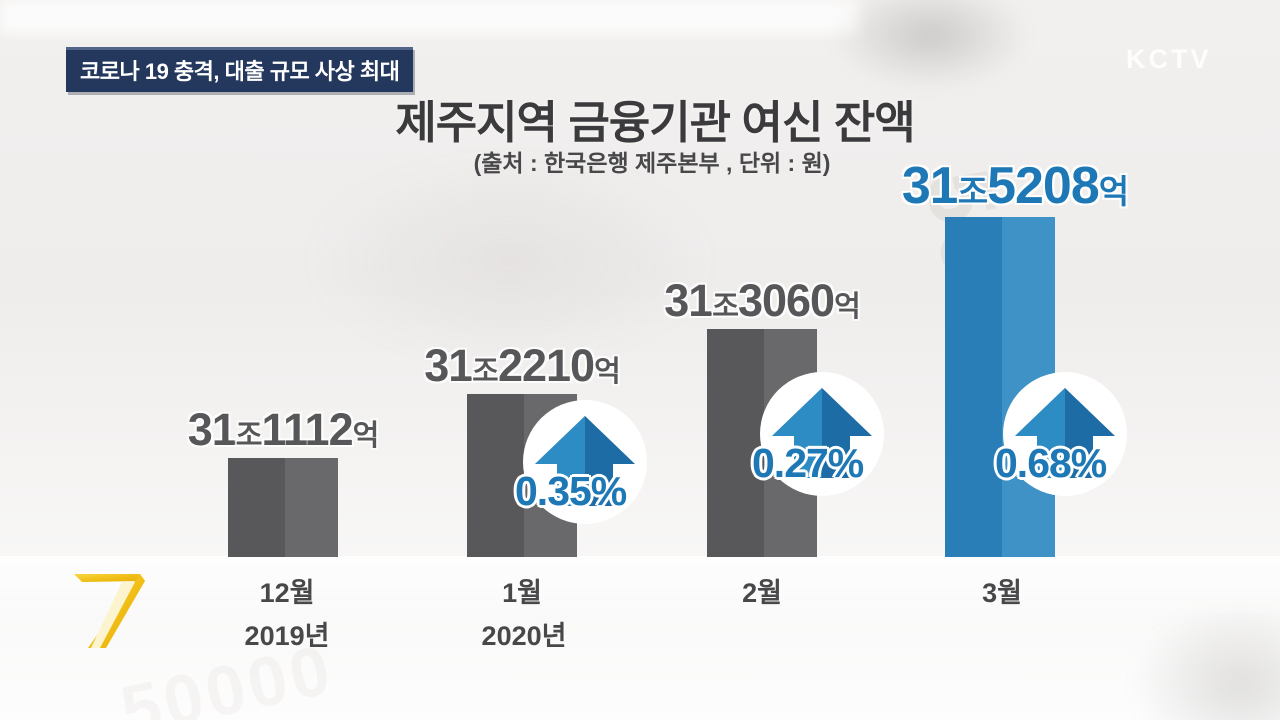 The width and height of the screenshot is (1280, 720). I want to click on value-billions: 2210, so click(546, 365).